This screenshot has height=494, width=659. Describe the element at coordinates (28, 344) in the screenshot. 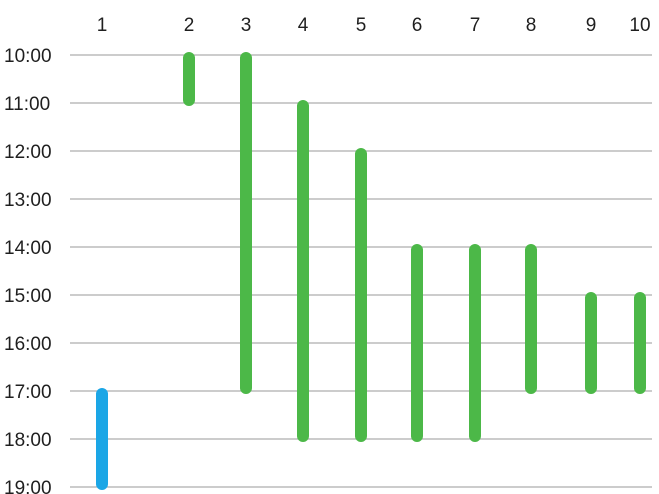

I see `y-tick-label: 16:00` at that location.